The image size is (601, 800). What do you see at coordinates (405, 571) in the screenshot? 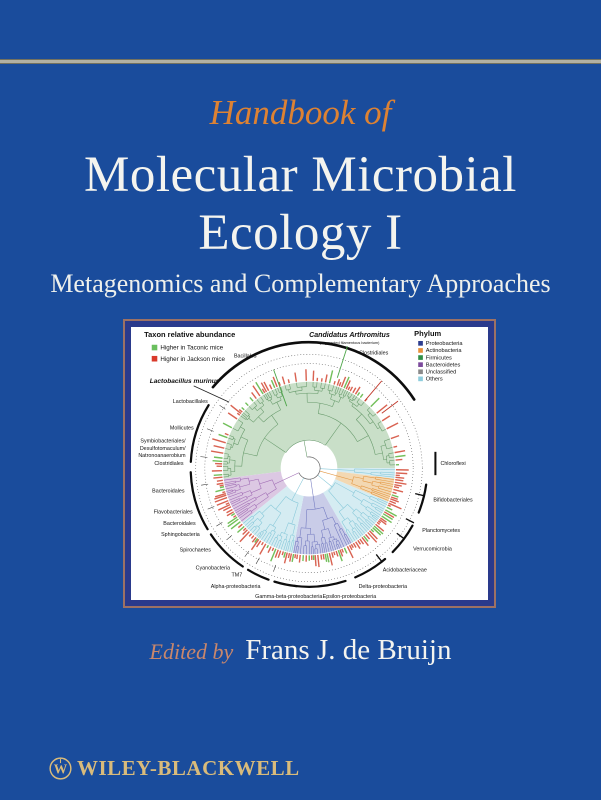
I see `svg-text: Acidobacteriaceae` at bounding box center [405, 571].